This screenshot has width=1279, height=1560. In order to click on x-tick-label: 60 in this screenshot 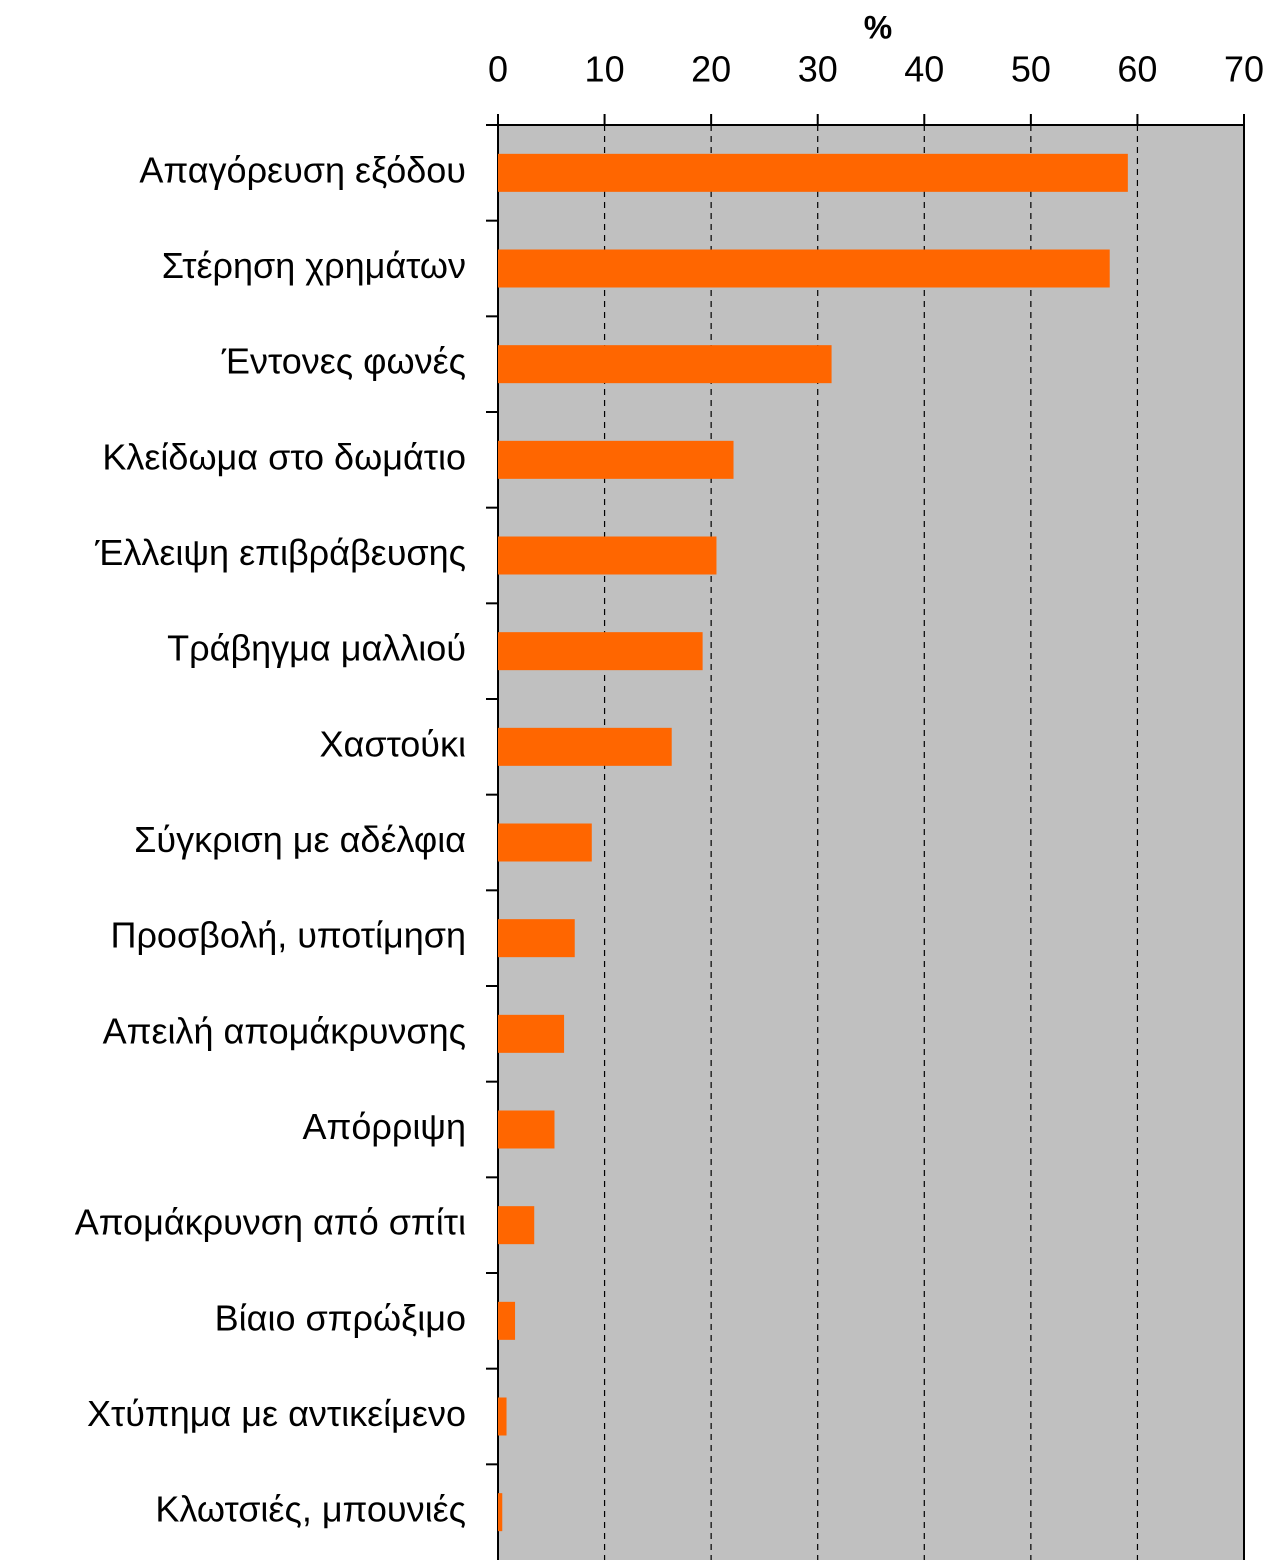, I will do `click(1137, 69)`.